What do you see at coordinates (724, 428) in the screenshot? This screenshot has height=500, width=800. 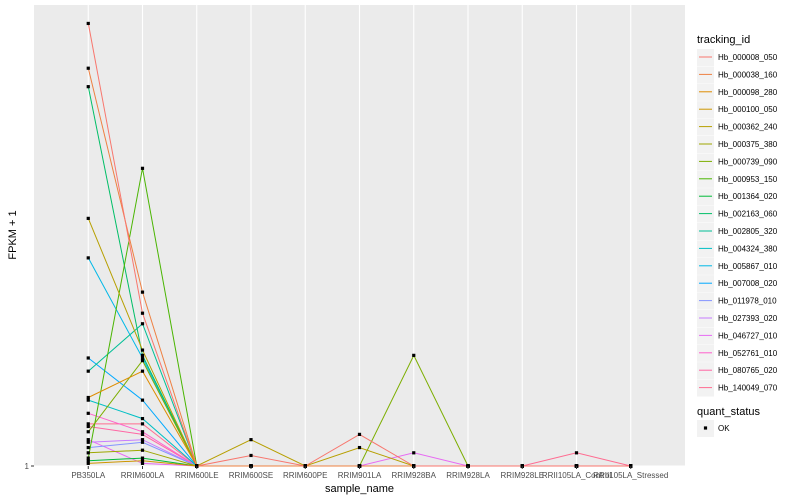 I see `shape-legend-label: OK` at bounding box center [724, 428].